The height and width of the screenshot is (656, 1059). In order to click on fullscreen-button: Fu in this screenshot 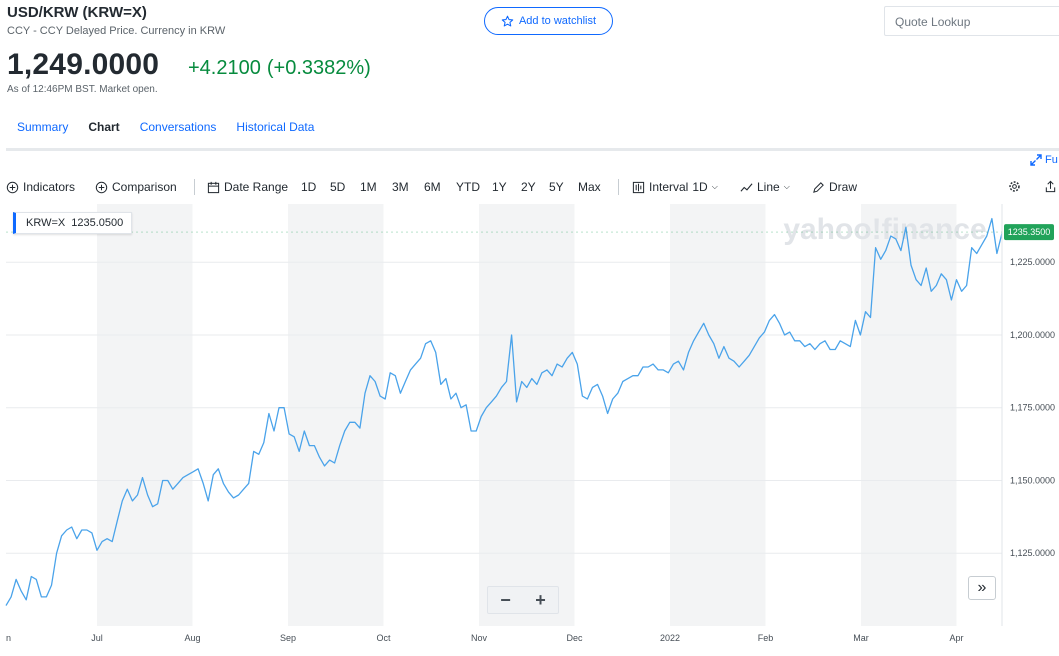, I will do `click(1044, 160)`.